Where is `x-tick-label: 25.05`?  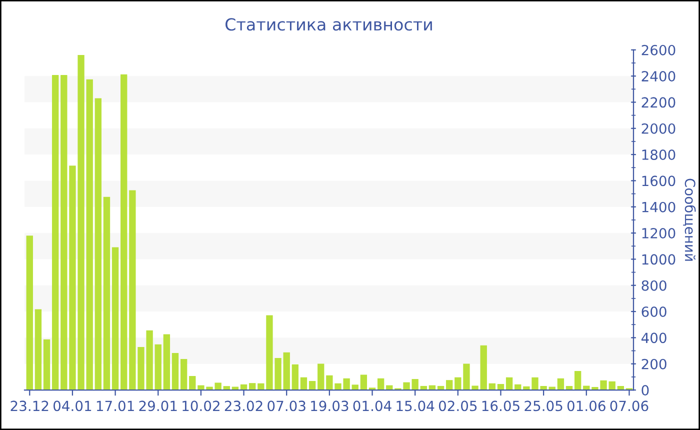 x-tick-label: 25.05 is located at coordinates (543, 406).